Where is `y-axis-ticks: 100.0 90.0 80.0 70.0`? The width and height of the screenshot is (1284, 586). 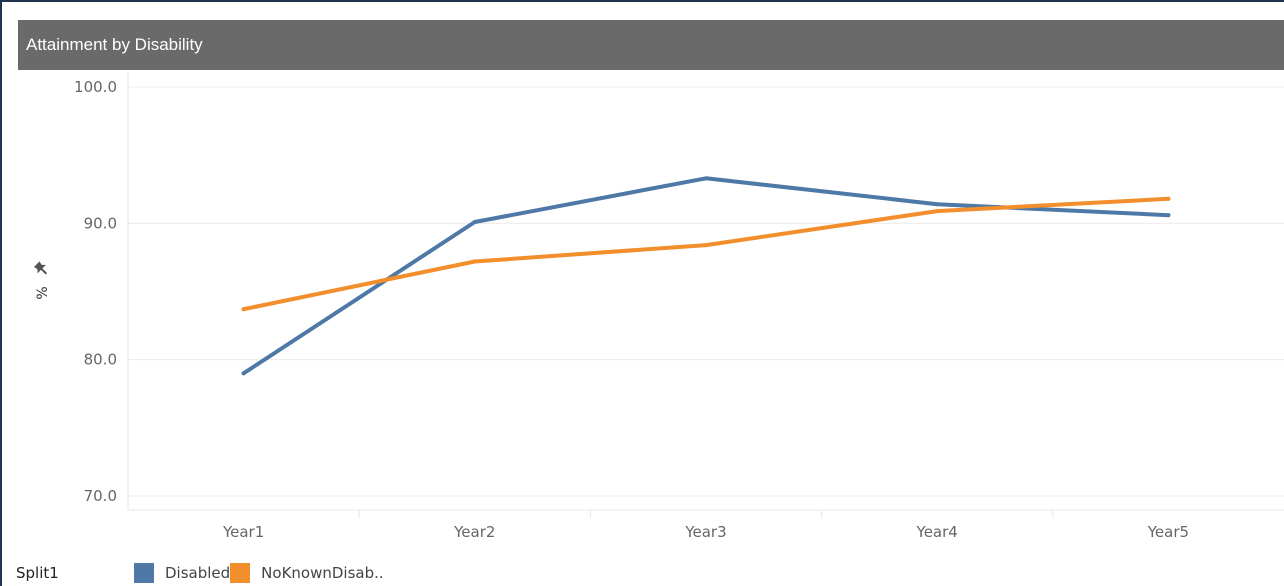 y-axis-ticks: 100.0 90.0 80.0 70.0 is located at coordinates (95, 291).